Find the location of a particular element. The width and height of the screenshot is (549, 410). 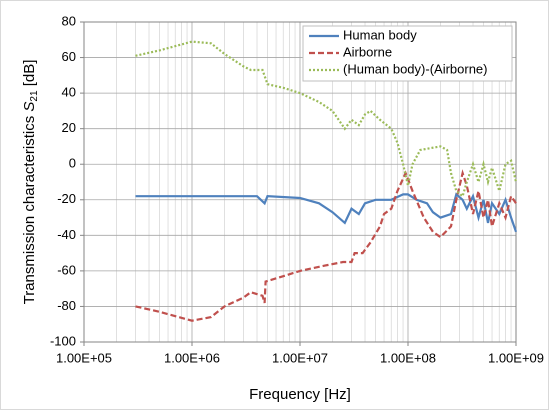

legend-label: Airborne is located at coordinates (367, 51).